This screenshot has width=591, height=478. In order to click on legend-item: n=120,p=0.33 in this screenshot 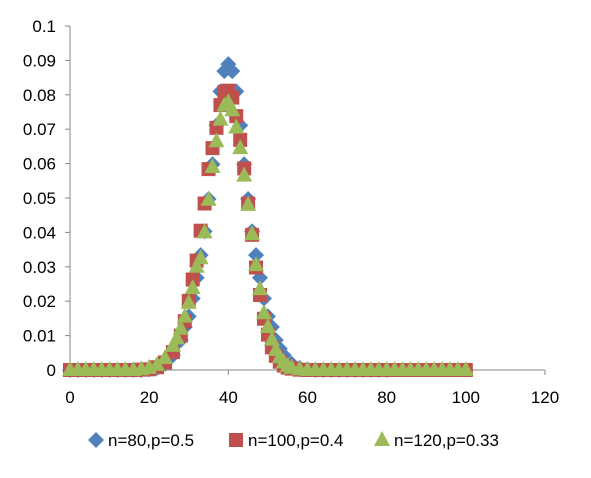, I will do `click(436, 440)`.